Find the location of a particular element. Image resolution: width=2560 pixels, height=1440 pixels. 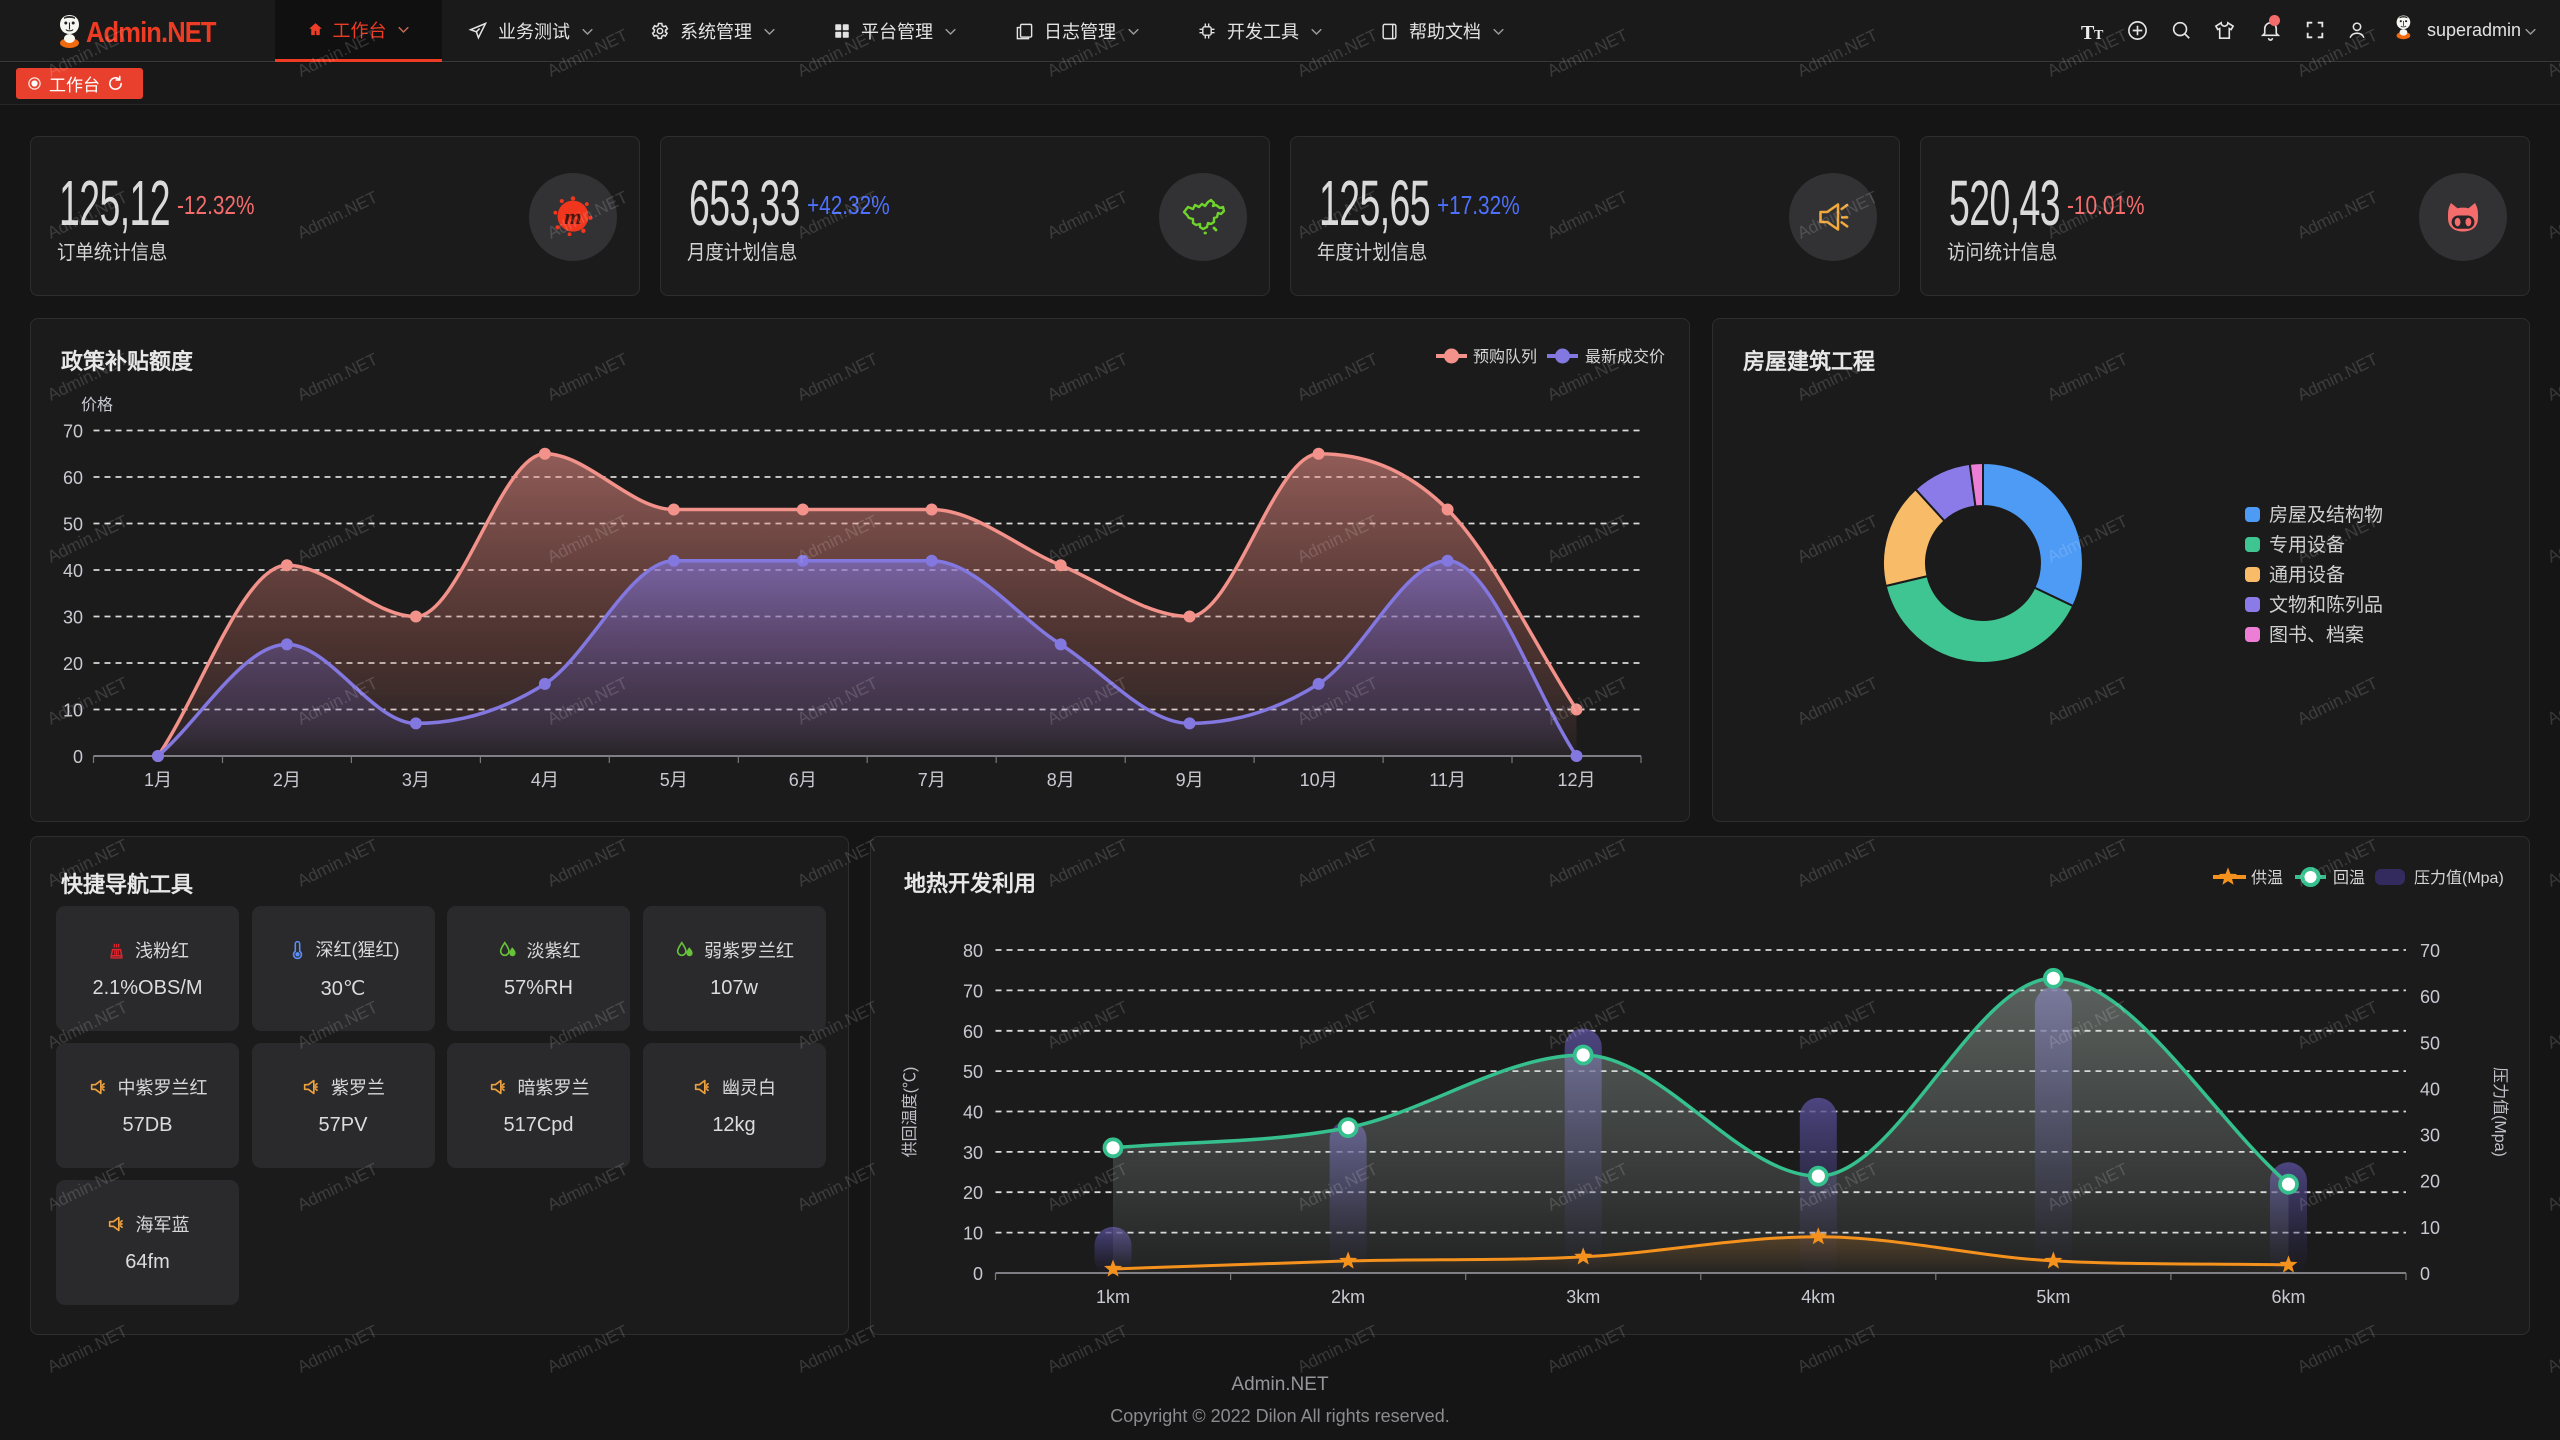

svg-text: 1km is located at coordinates (1113, 1297).